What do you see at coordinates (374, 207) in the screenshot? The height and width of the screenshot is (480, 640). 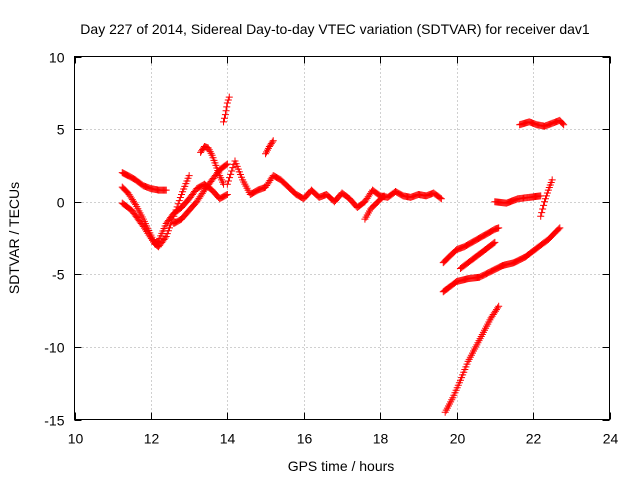 I see `series-seg9` at bounding box center [374, 207].